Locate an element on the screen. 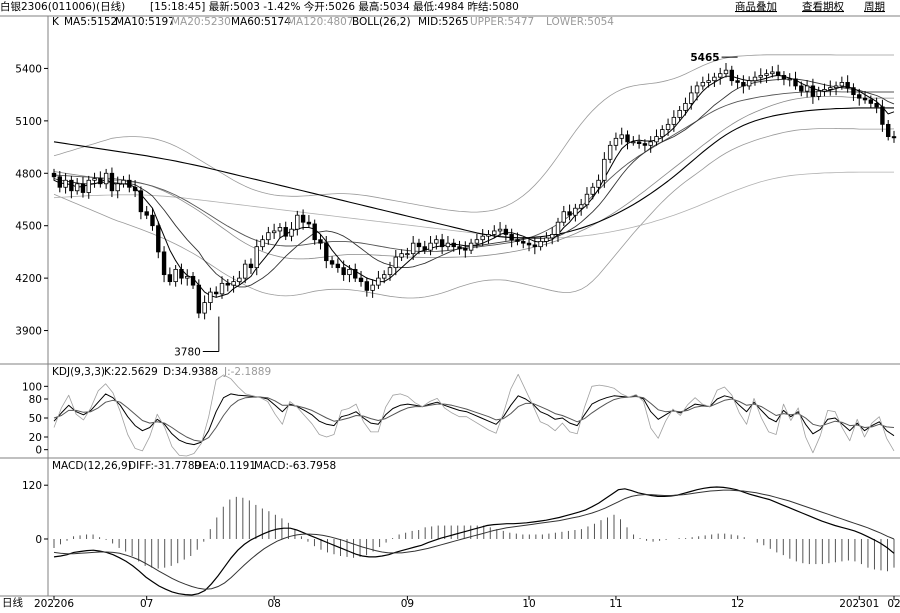  x-axis: 202206 07 08 09 10 11 12 202301 02 is located at coordinates (467, 603).